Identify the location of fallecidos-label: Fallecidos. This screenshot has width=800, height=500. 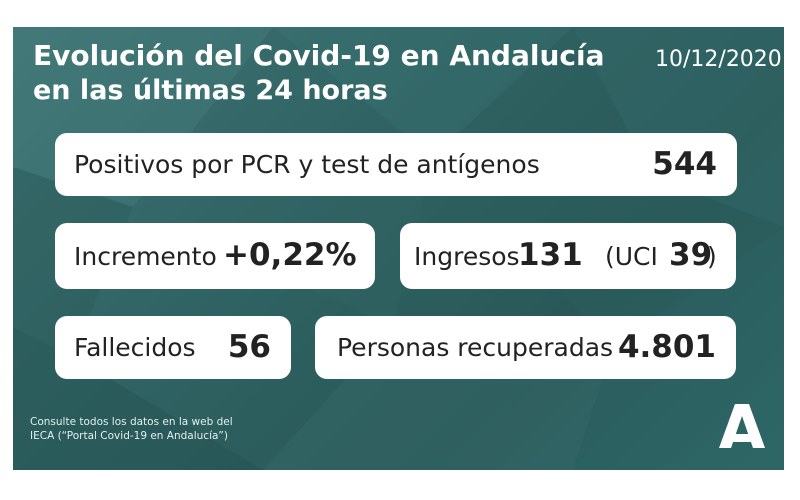
(135, 347).